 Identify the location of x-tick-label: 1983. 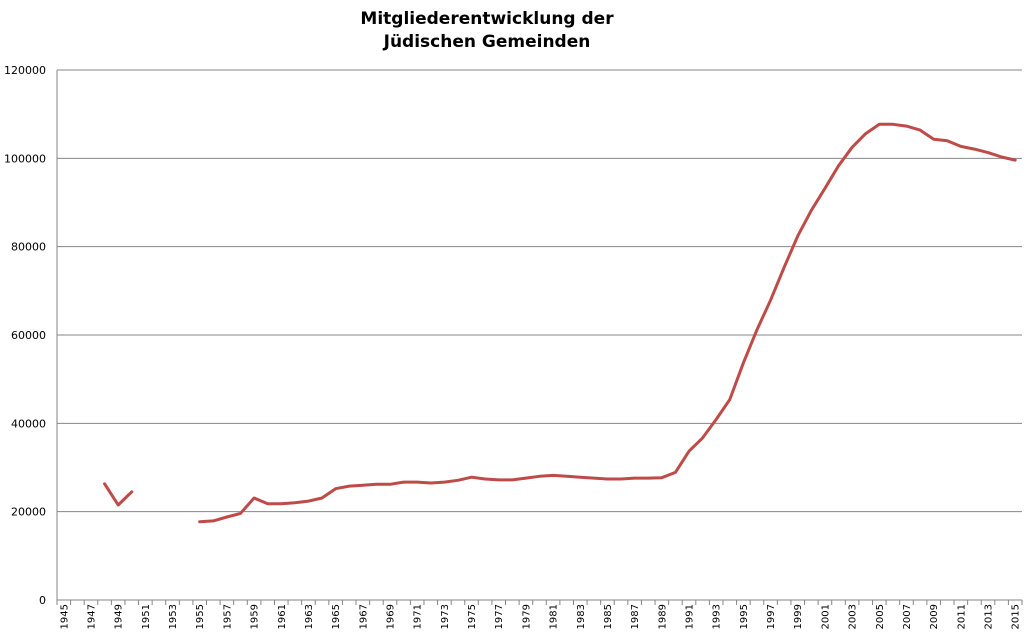
(581, 616).